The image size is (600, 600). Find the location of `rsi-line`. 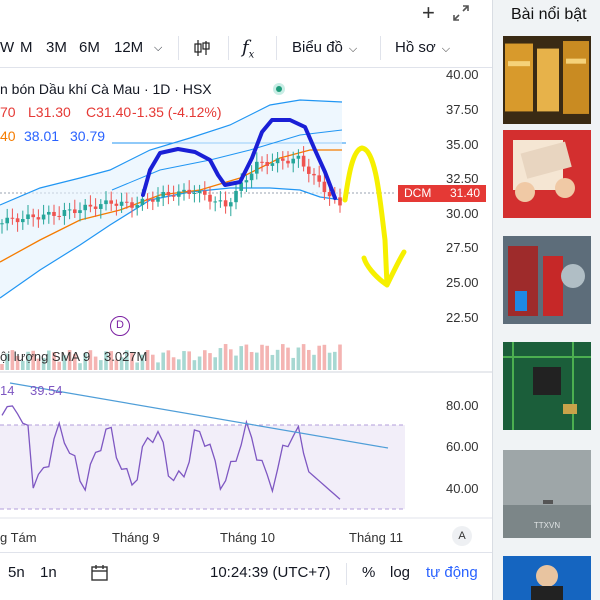

rsi-line is located at coordinates (171, 452).